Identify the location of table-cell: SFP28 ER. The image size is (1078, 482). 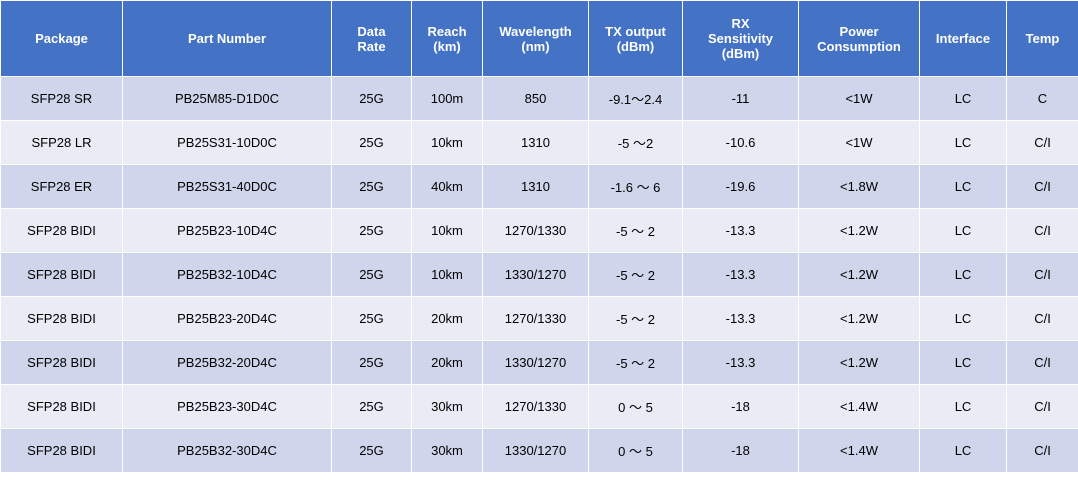
(61, 186).